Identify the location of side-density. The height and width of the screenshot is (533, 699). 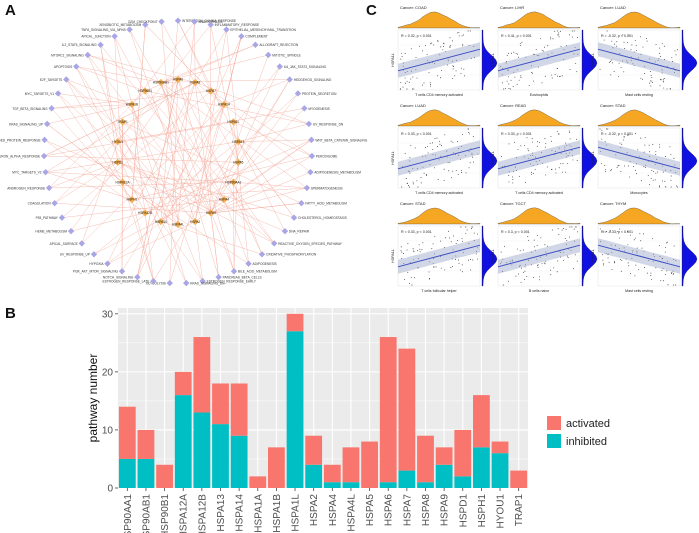
(589, 158).